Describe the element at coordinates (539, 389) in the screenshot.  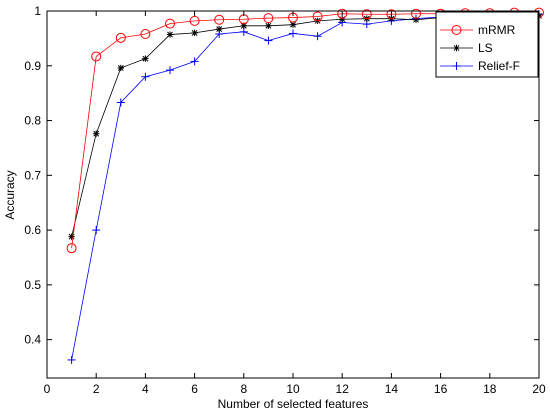
I see `x-tick-label: 20` at that location.